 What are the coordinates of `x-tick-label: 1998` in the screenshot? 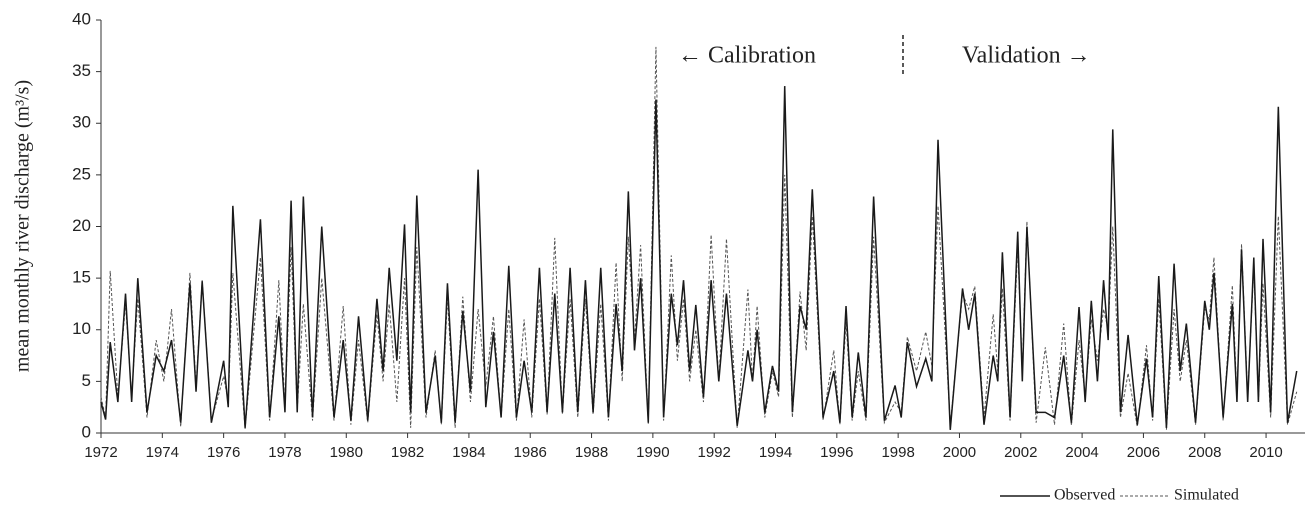 It's located at (897, 452).